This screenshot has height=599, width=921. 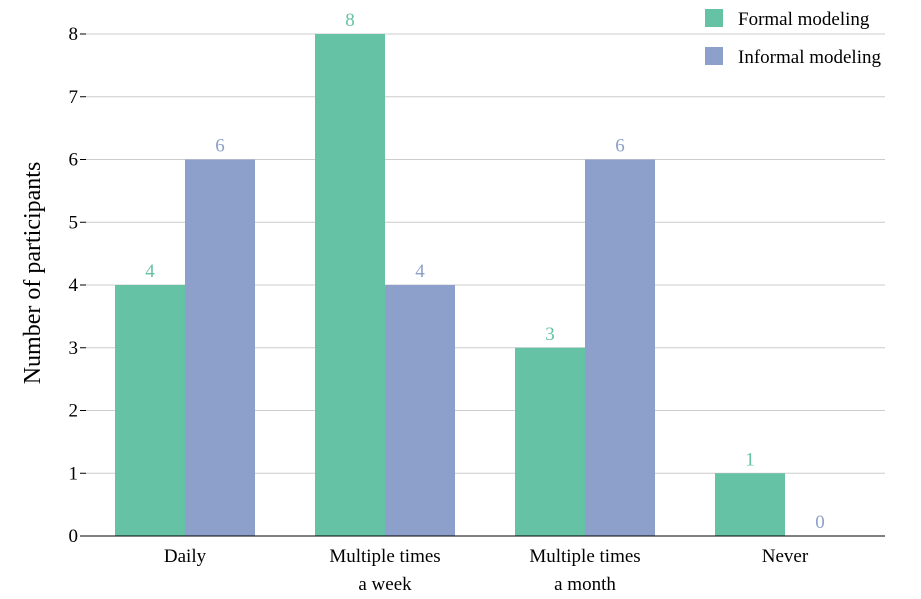 What do you see at coordinates (350, 20) in the screenshot?
I see `data-label: 8` at bounding box center [350, 20].